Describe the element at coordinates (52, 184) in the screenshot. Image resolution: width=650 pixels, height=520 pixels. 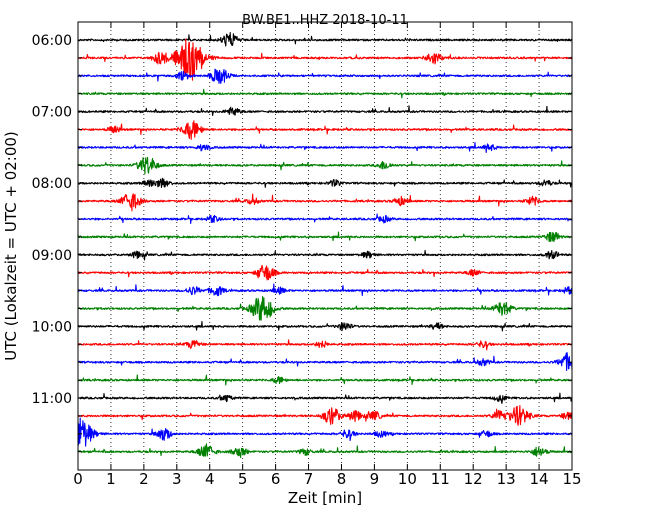
I see `y-tick-label: 08:00` at that location.